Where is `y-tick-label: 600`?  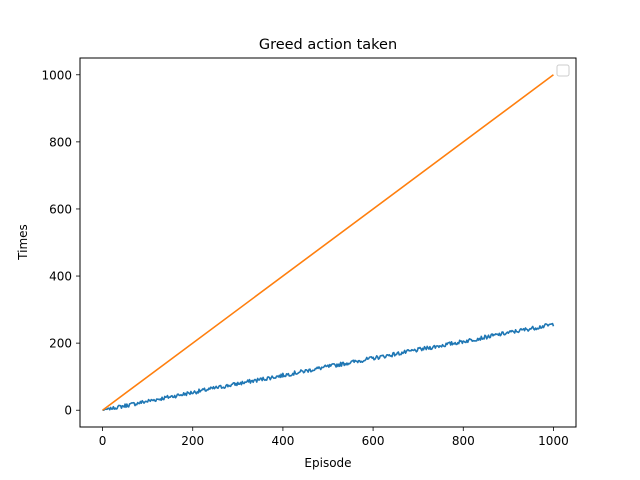
y-tick-label: 600 is located at coordinates (60, 209).